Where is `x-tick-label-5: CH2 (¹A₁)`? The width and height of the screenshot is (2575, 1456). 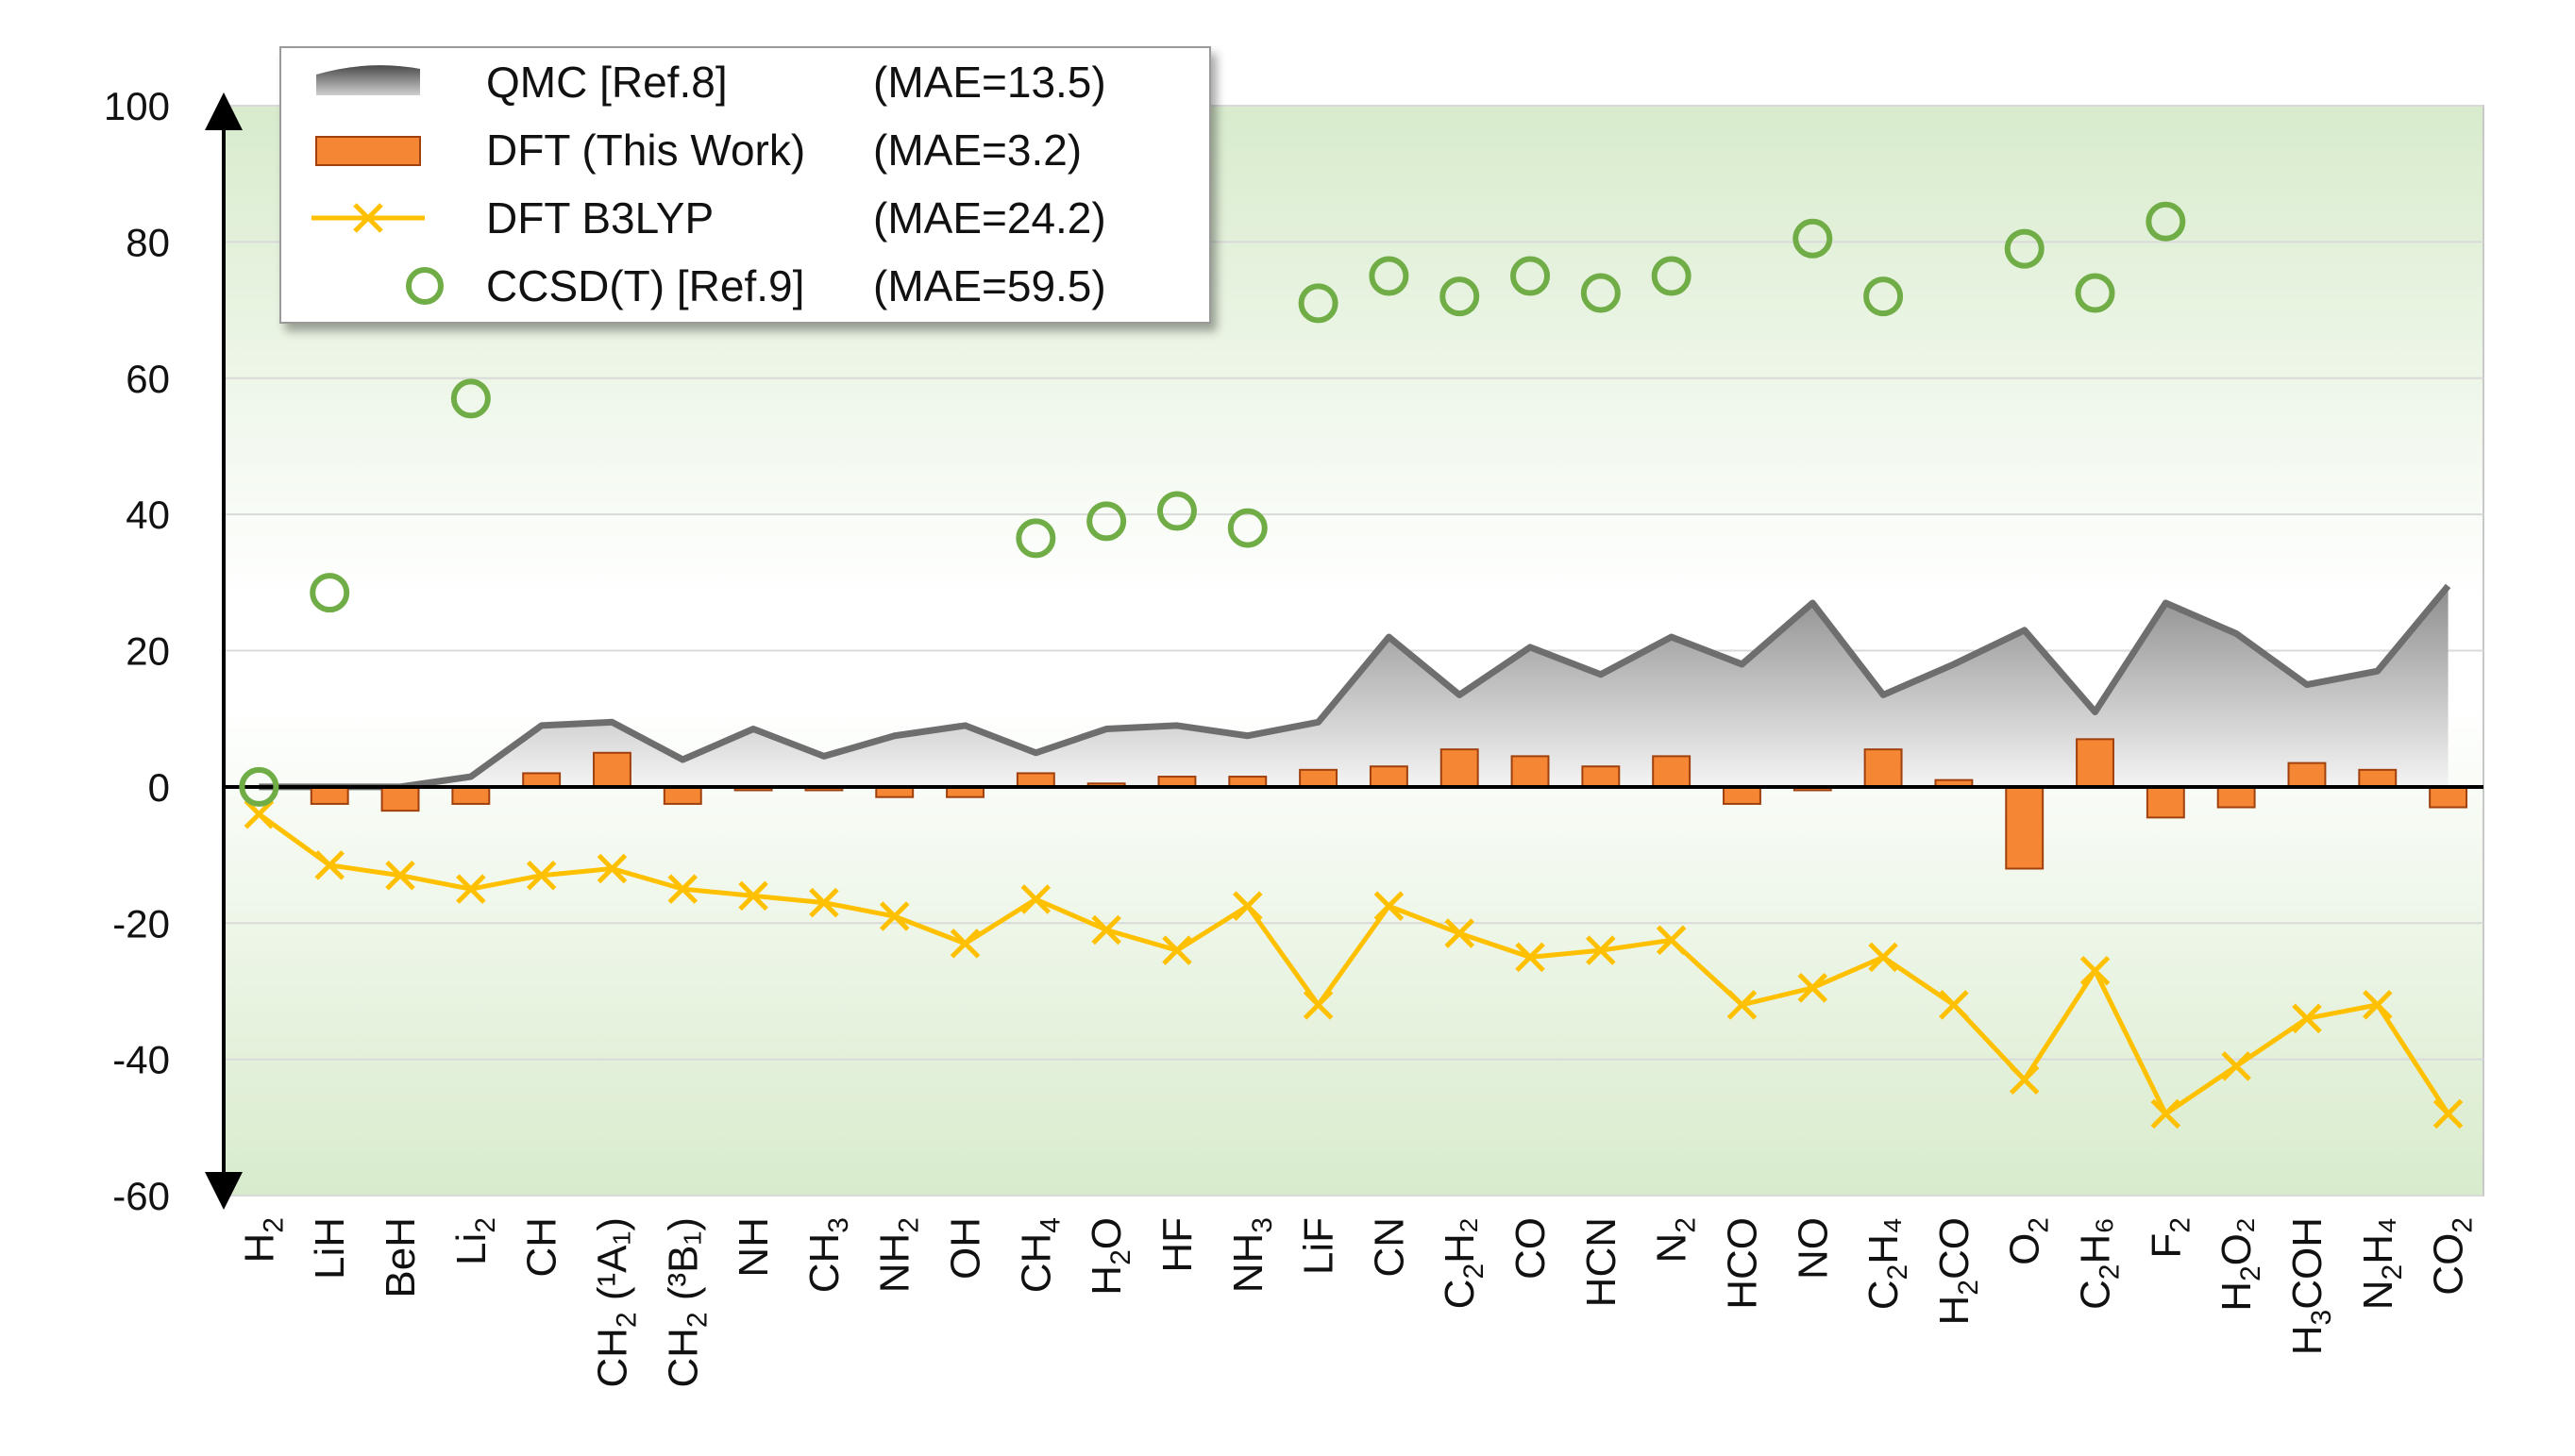 x-tick-label-5: CH2 (¹A₁) is located at coordinates (616, 1302).